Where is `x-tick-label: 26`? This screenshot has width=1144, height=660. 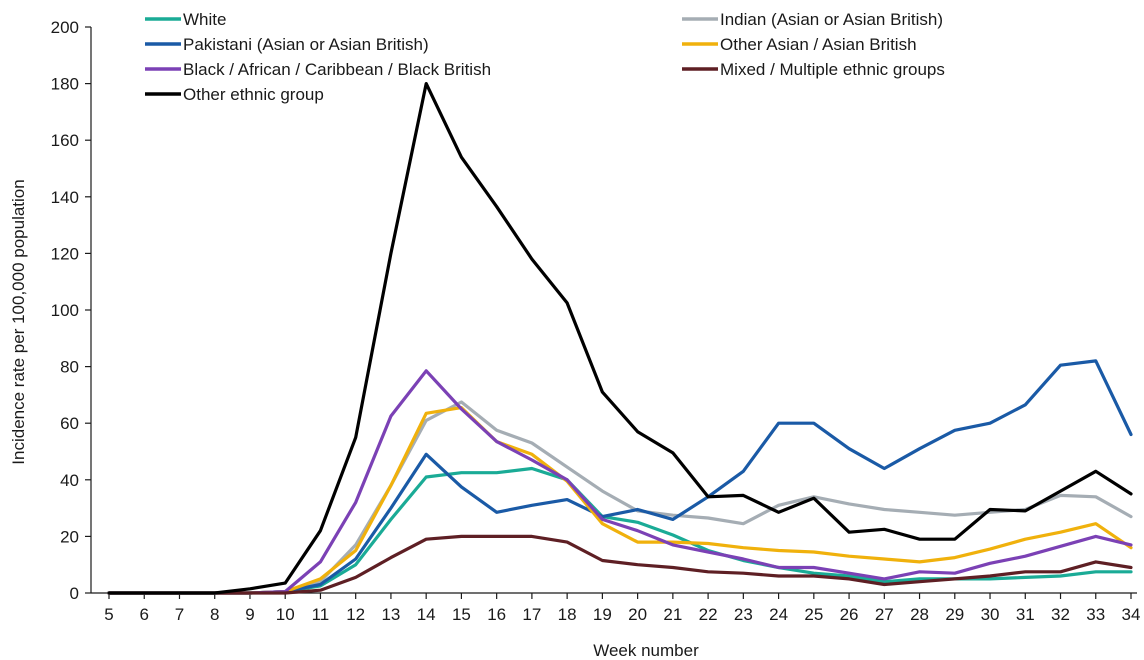 x-tick-label: 26 is located at coordinates (849, 614).